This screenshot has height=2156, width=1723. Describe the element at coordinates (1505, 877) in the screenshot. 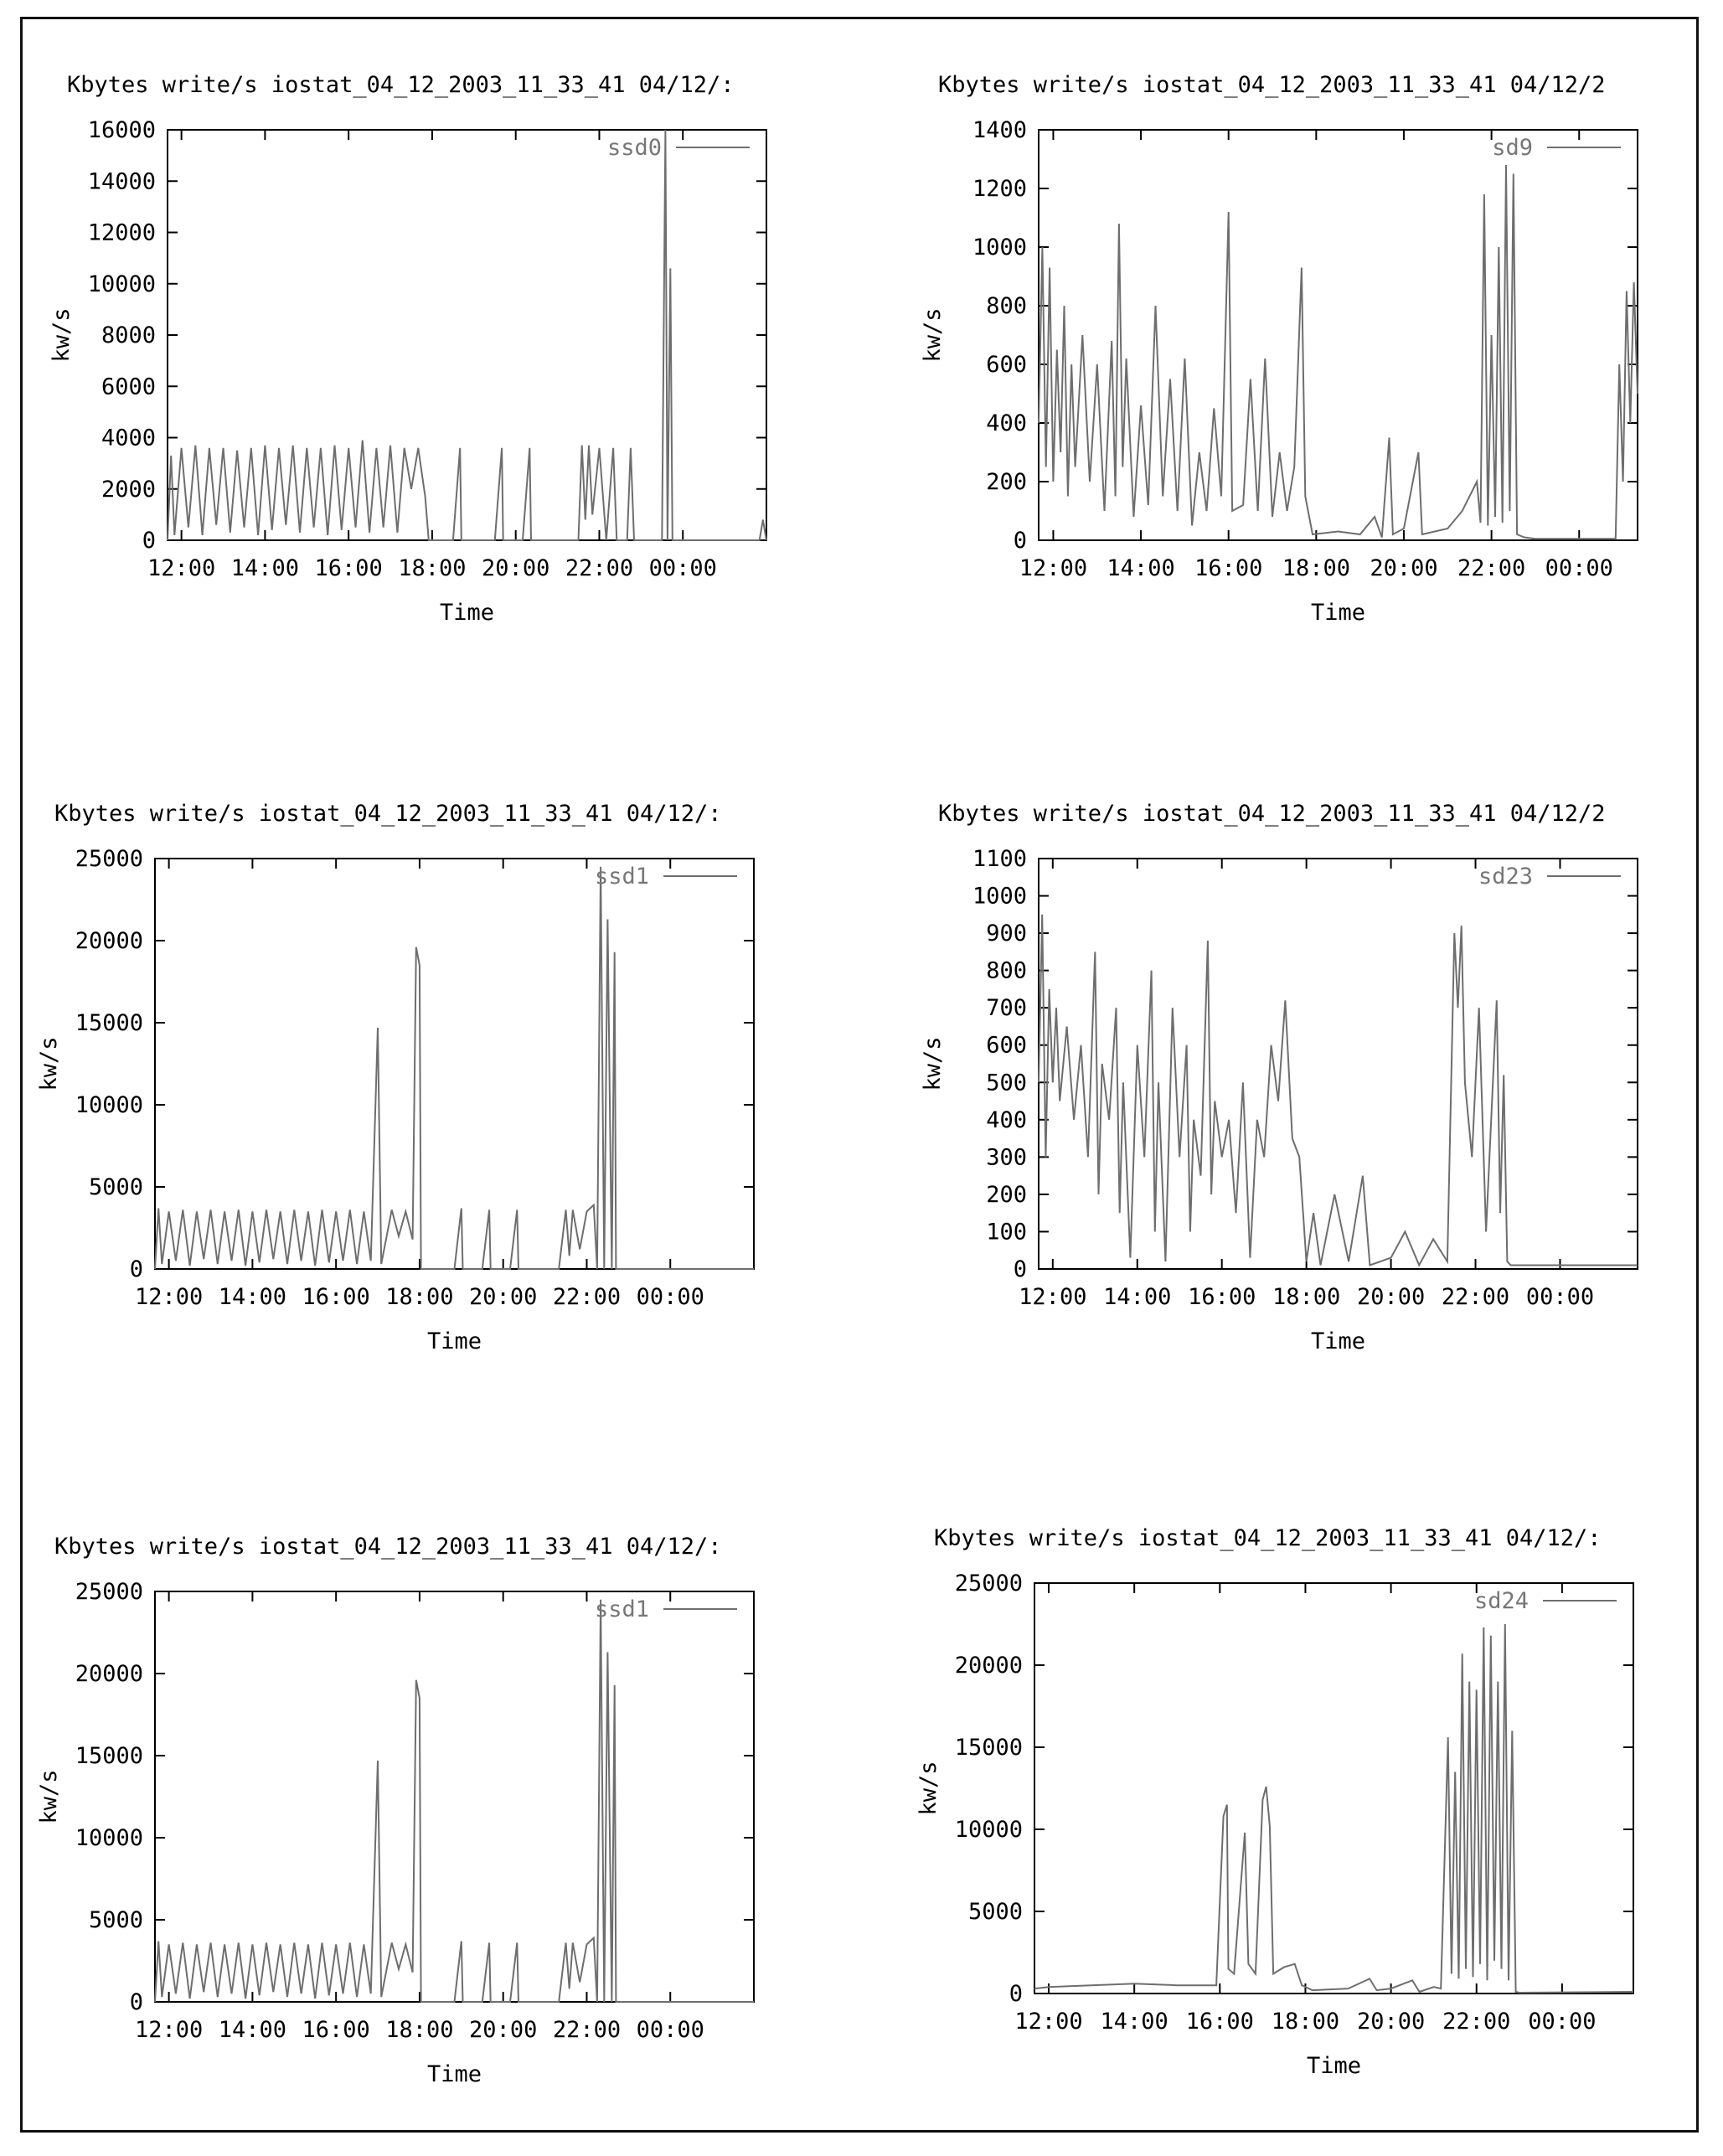

I see `legend-label: sd23` at that location.